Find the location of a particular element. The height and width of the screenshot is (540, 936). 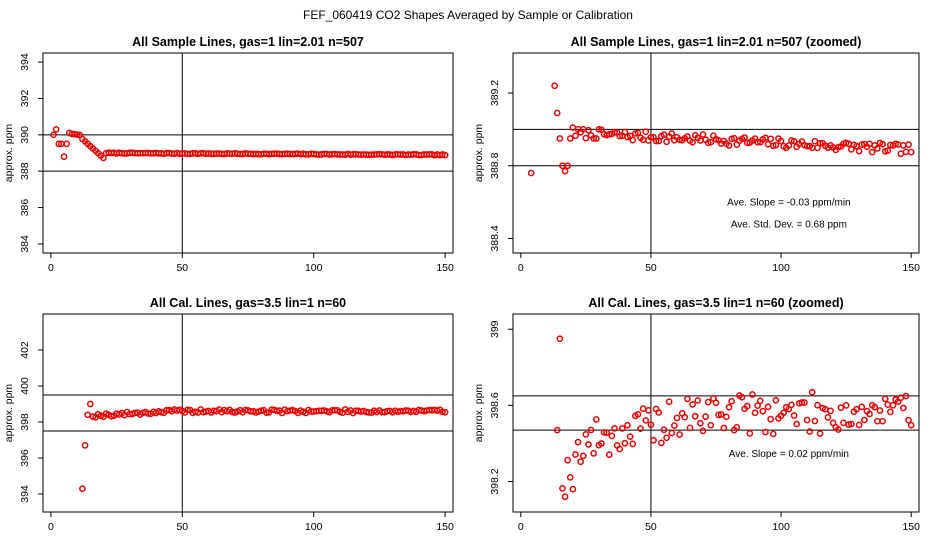

stat-annotation: Ave. Std. Dev. = 0.68 ppm is located at coordinates (789, 225).